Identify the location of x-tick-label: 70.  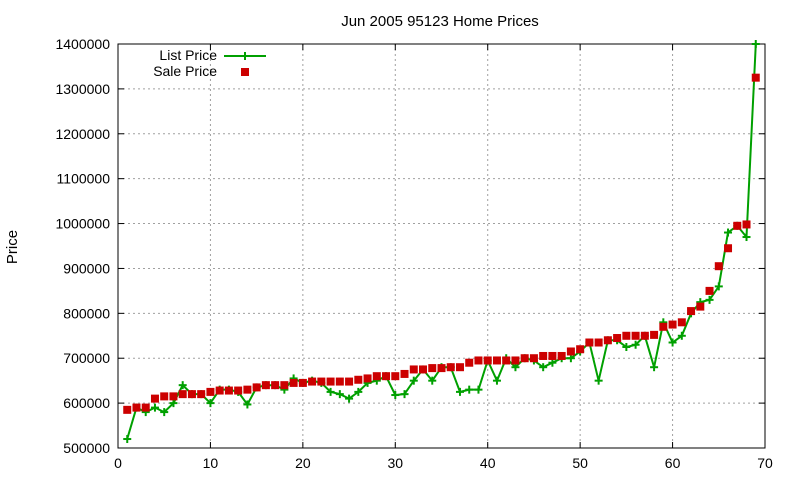
(765, 463).